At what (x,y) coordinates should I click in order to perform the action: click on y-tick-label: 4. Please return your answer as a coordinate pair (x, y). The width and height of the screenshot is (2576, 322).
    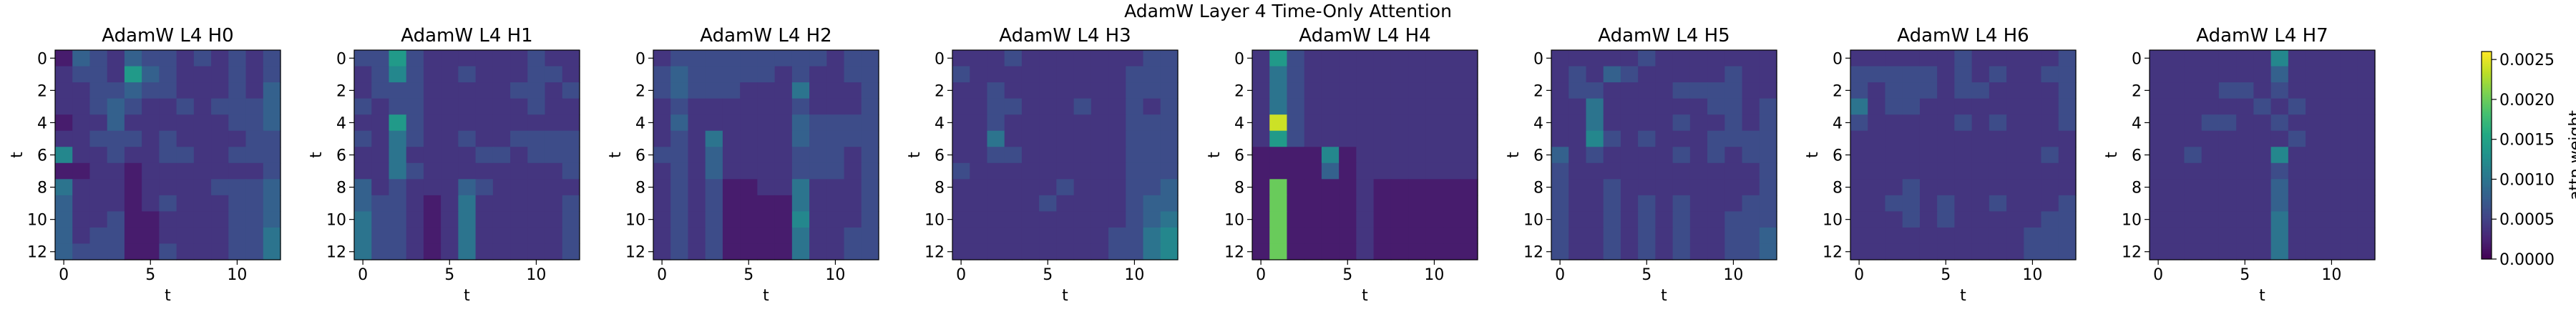
    Looking at the image, I should click on (42, 123).